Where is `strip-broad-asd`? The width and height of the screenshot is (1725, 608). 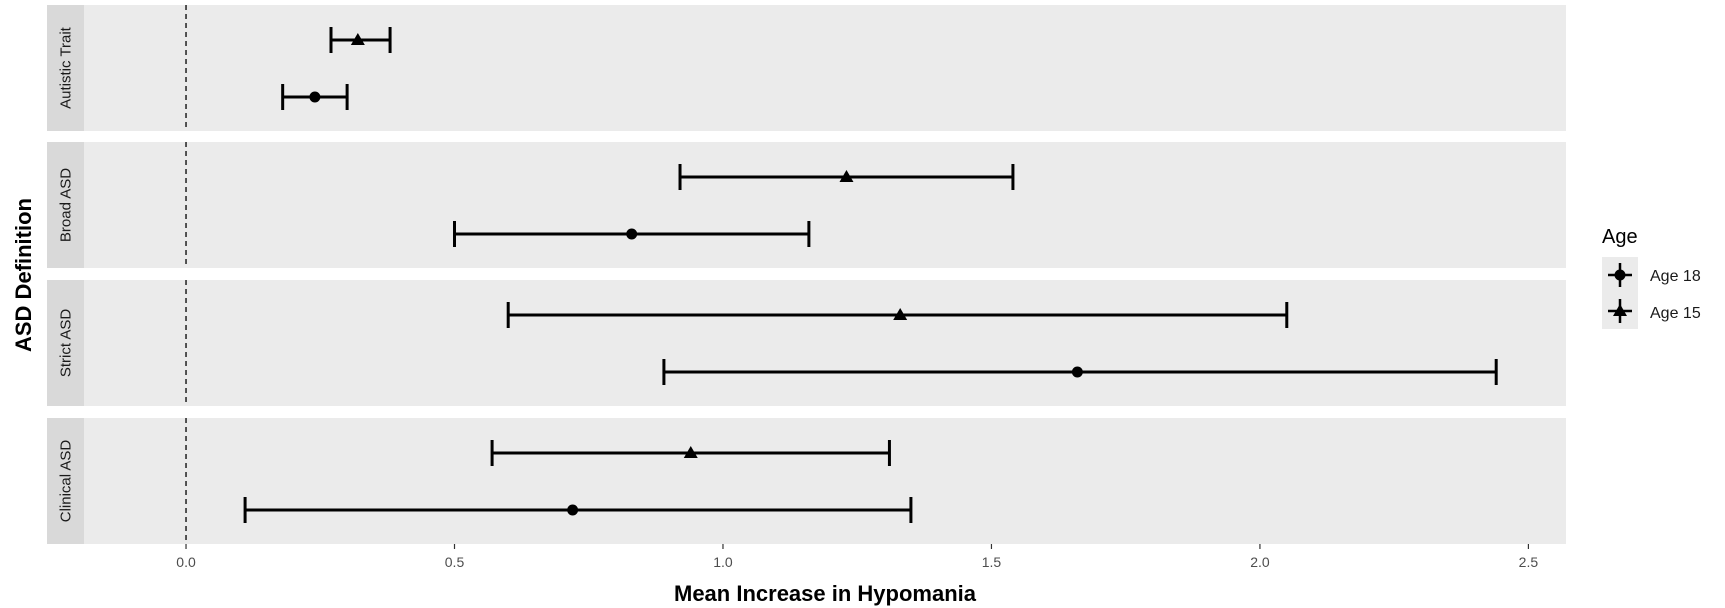 strip-broad-asd is located at coordinates (65, 205).